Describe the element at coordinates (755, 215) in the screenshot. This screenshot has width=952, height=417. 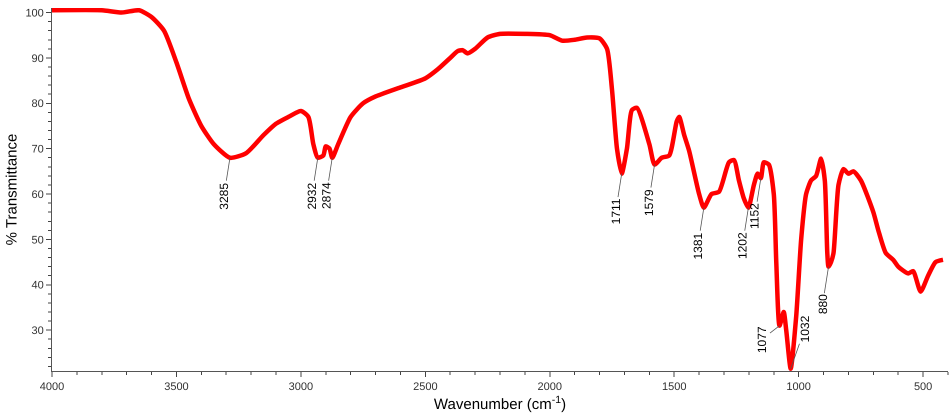
I see `annotation: 1152` at that location.